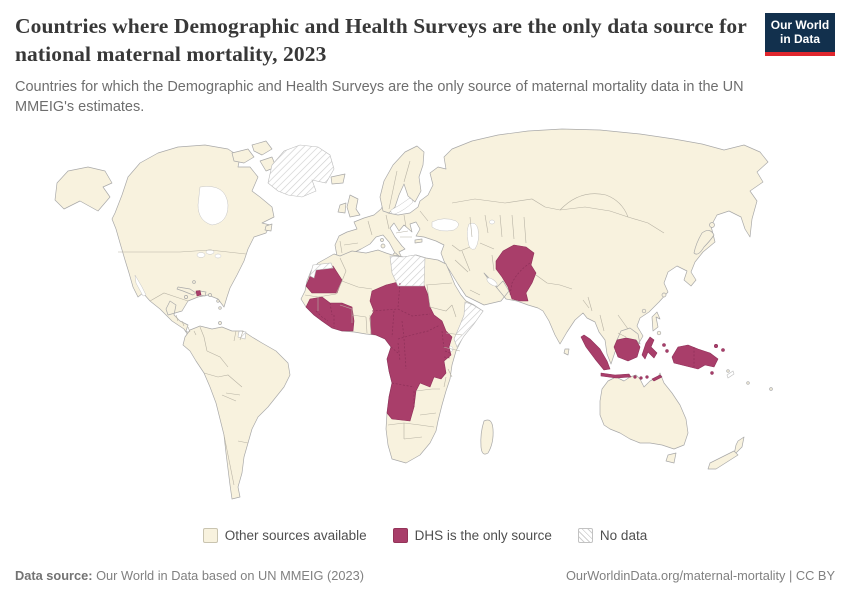  Describe the element at coordinates (771, 389) in the screenshot. I see `island-fiji` at that location.